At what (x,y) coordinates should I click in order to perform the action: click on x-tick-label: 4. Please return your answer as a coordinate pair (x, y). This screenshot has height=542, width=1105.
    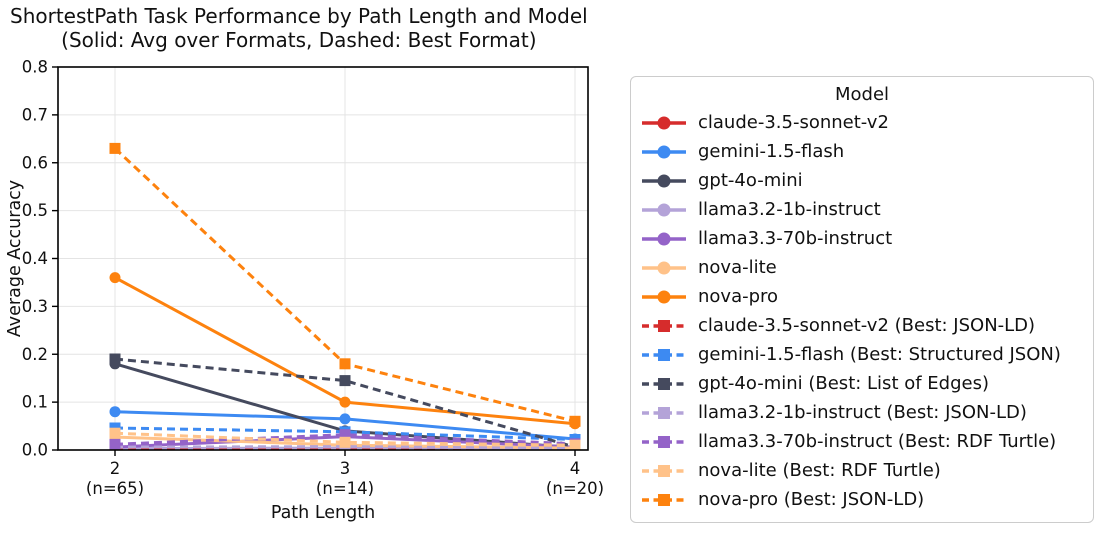
    Looking at the image, I should click on (575, 468).